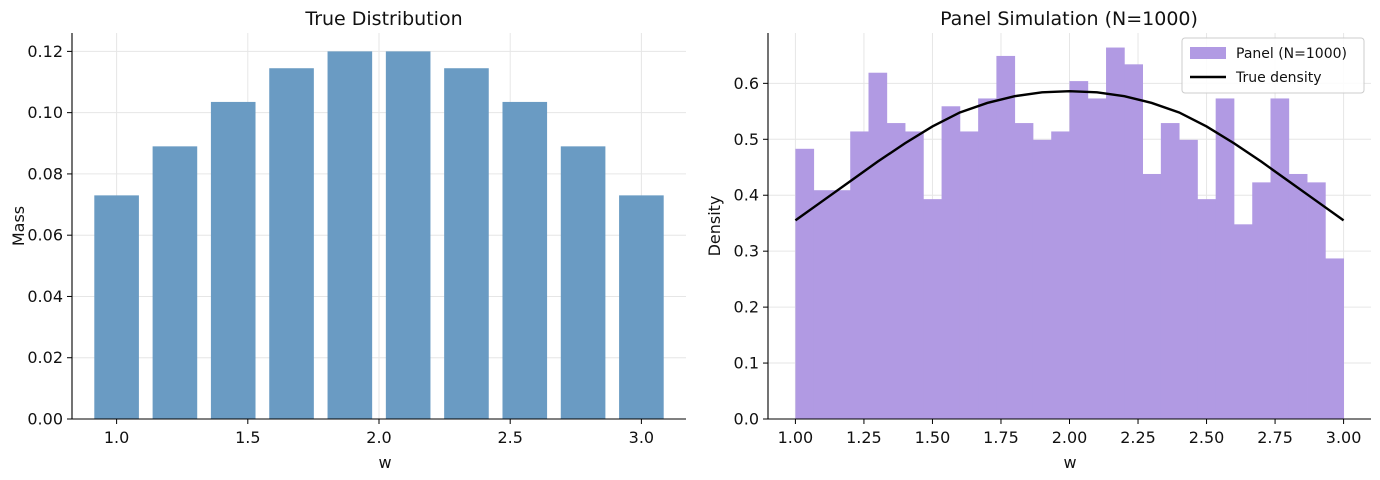 This screenshot has width=1380, height=480. What do you see at coordinates (378, 437) in the screenshot?
I see `left-x-tick-label: 2.0` at bounding box center [378, 437].